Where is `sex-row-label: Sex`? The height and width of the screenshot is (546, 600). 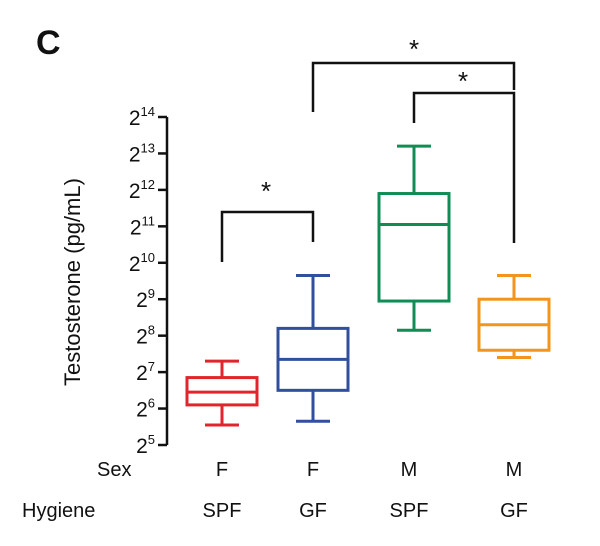
sex-row-label: Sex is located at coordinates (114, 470).